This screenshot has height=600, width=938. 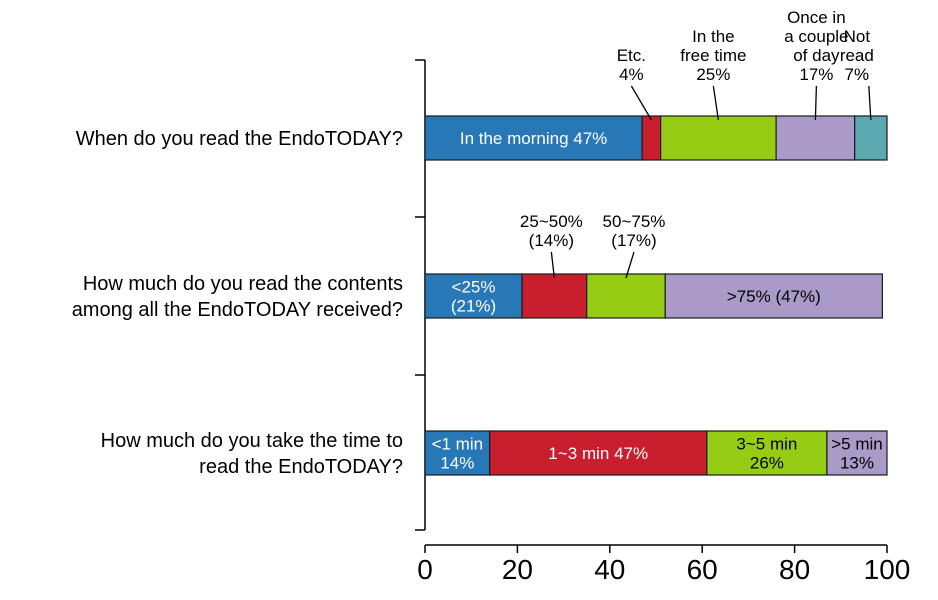 I want to click on data-label: <25% (21%), so click(x=473, y=296).